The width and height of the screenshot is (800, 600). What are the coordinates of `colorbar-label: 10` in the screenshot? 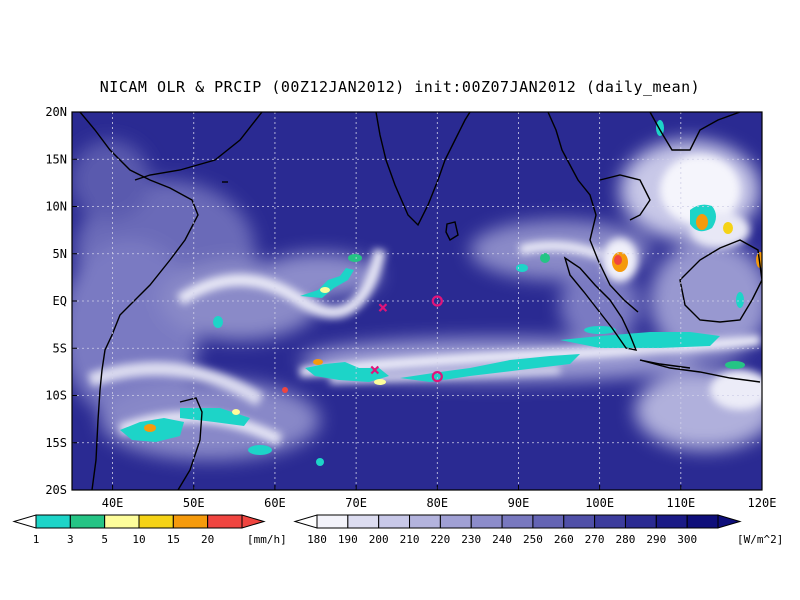 It's located at (138, 539).